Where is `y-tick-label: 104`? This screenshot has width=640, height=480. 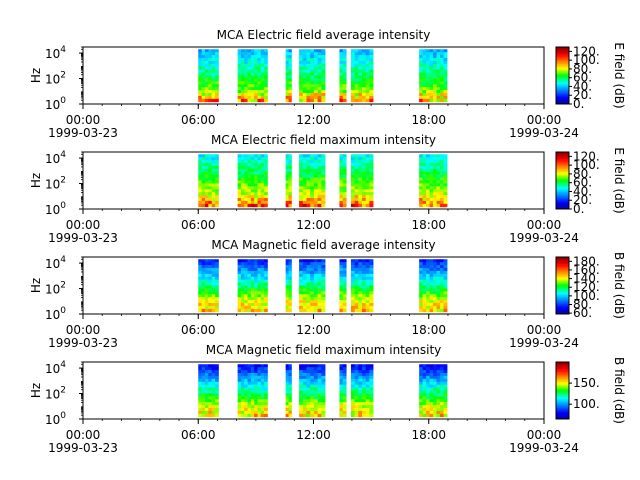 y-tick-label: 104 is located at coordinates (55, 263).